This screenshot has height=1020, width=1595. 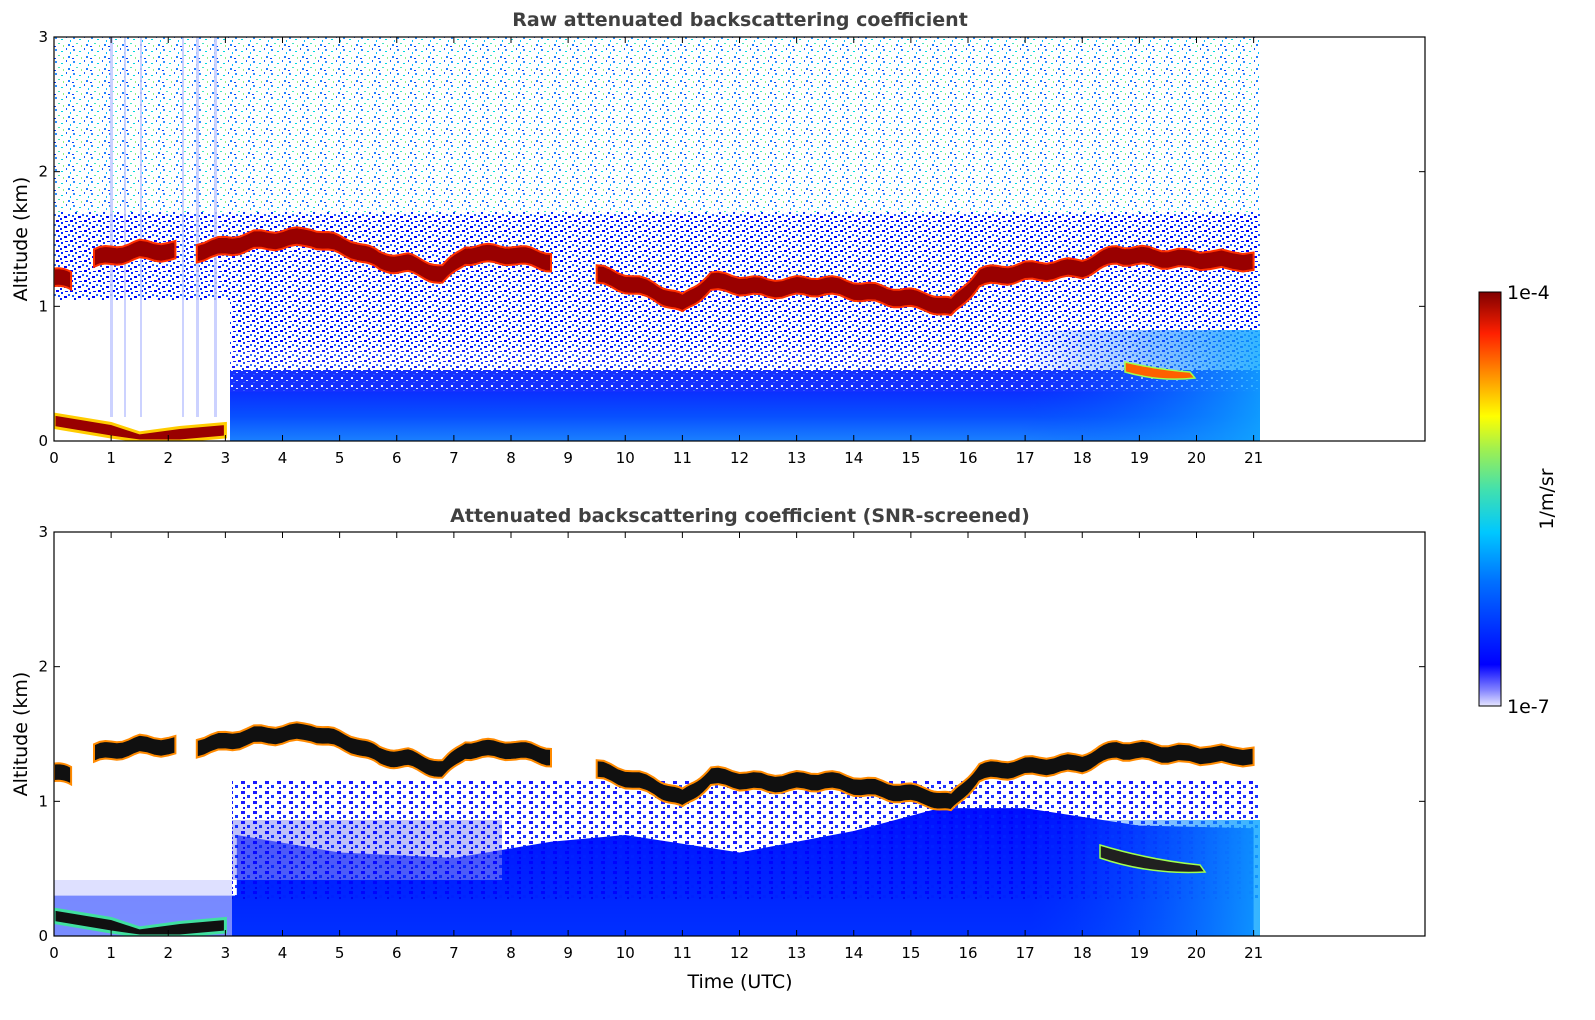 I want to click on panel2-no-data, so click(x=1342, y=734).